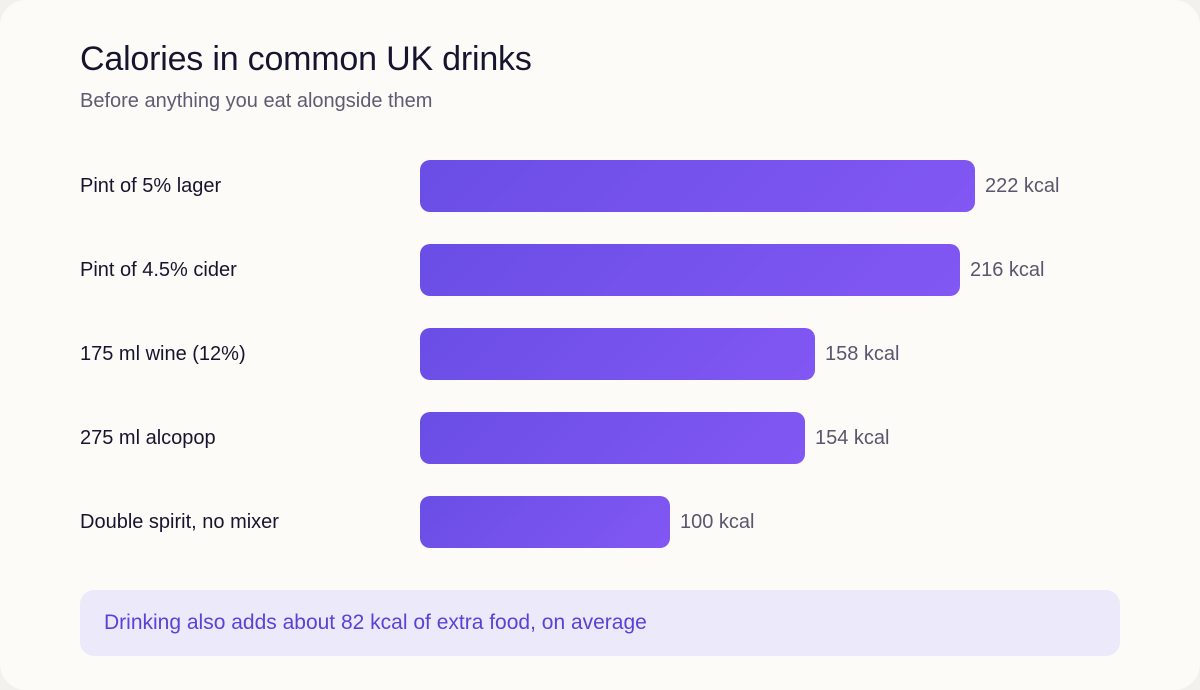 The image size is (1200, 690). Describe the element at coordinates (148, 438) in the screenshot. I see `category-label: 275 ml alcopop` at that location.